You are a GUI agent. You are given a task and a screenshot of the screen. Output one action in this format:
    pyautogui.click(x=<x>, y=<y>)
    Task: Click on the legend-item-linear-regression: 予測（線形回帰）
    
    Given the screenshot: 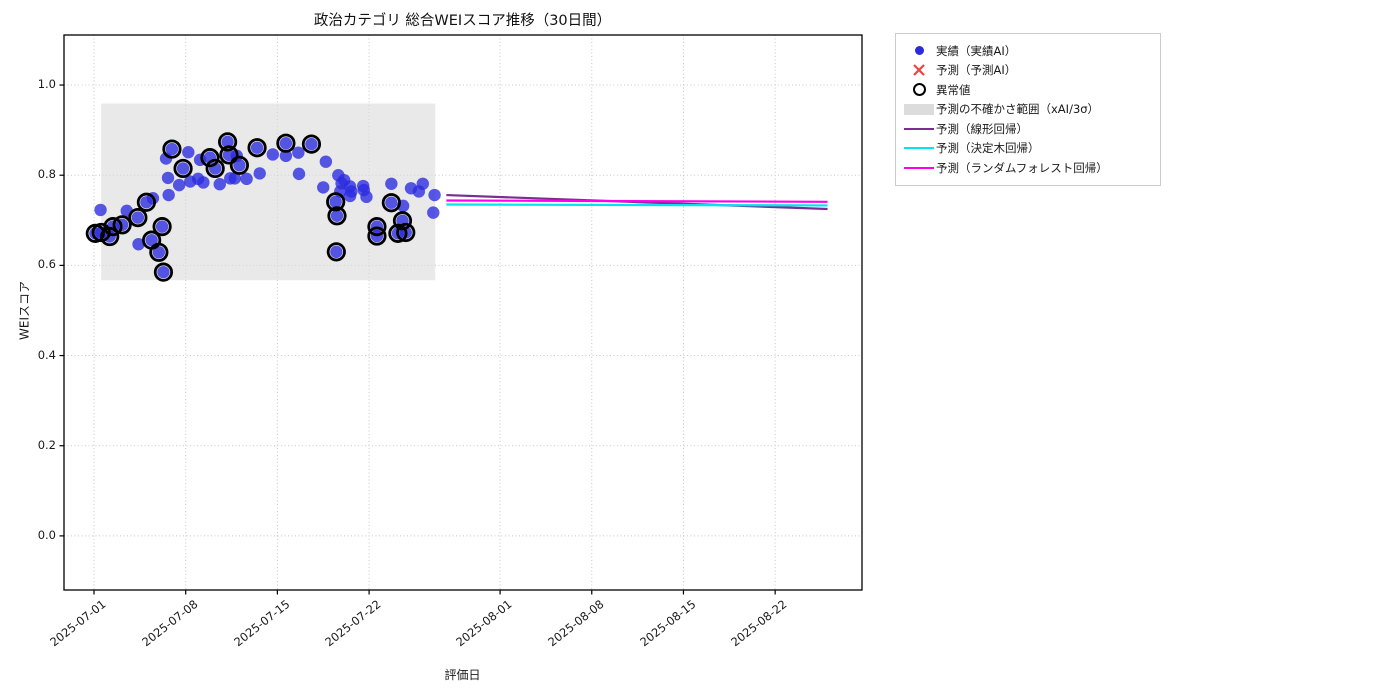 What is the action you would take?
    pyautogui.click(x=1027, y=129)
    